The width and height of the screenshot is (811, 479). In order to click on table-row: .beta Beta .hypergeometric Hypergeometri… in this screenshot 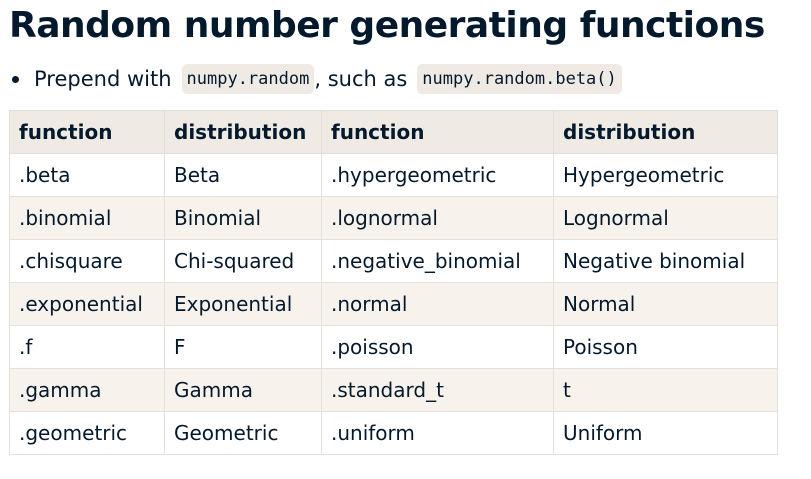, I will do `click(393, 175)`.